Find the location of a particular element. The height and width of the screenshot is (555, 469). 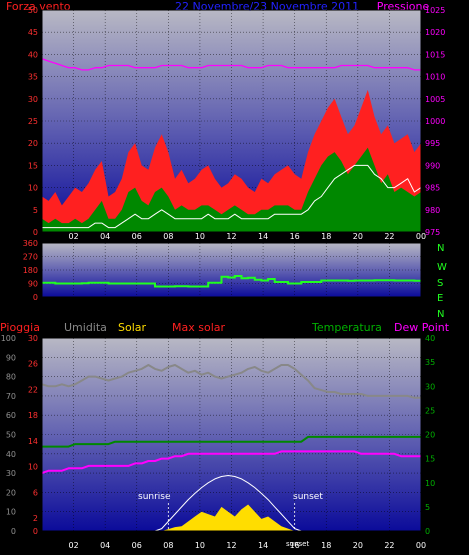

temperature-y-tick-label: 10 is located at coordinates (430, 483).